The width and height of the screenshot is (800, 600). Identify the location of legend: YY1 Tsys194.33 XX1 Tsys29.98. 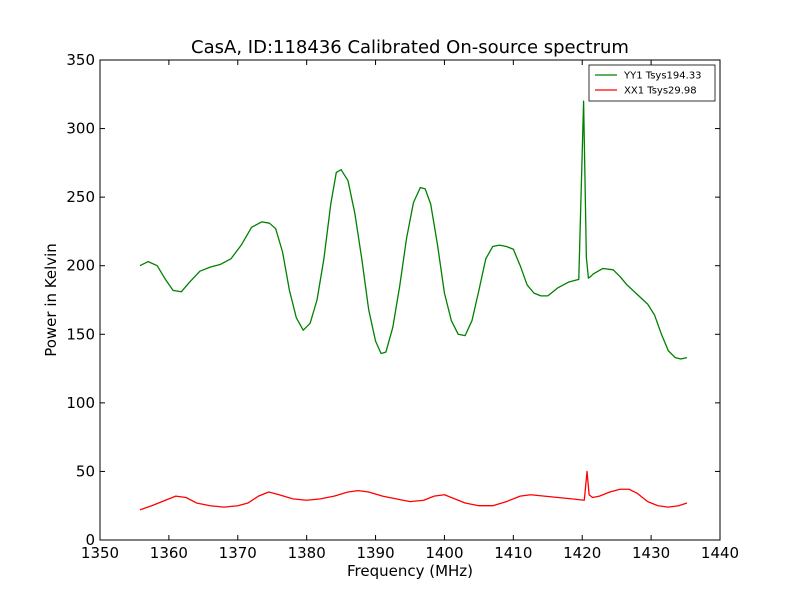
(652, 83).